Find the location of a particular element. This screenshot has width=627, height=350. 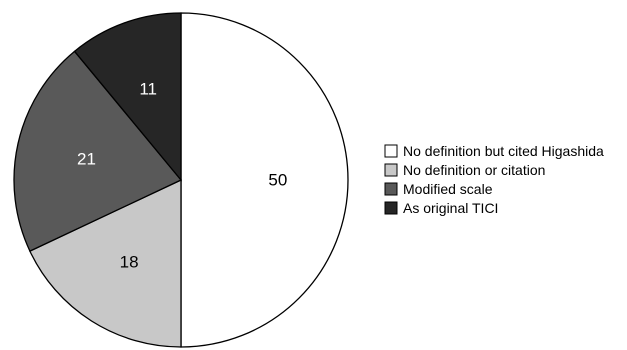

pie-slice-value-label: 11 is located at coordinates (148, 88).